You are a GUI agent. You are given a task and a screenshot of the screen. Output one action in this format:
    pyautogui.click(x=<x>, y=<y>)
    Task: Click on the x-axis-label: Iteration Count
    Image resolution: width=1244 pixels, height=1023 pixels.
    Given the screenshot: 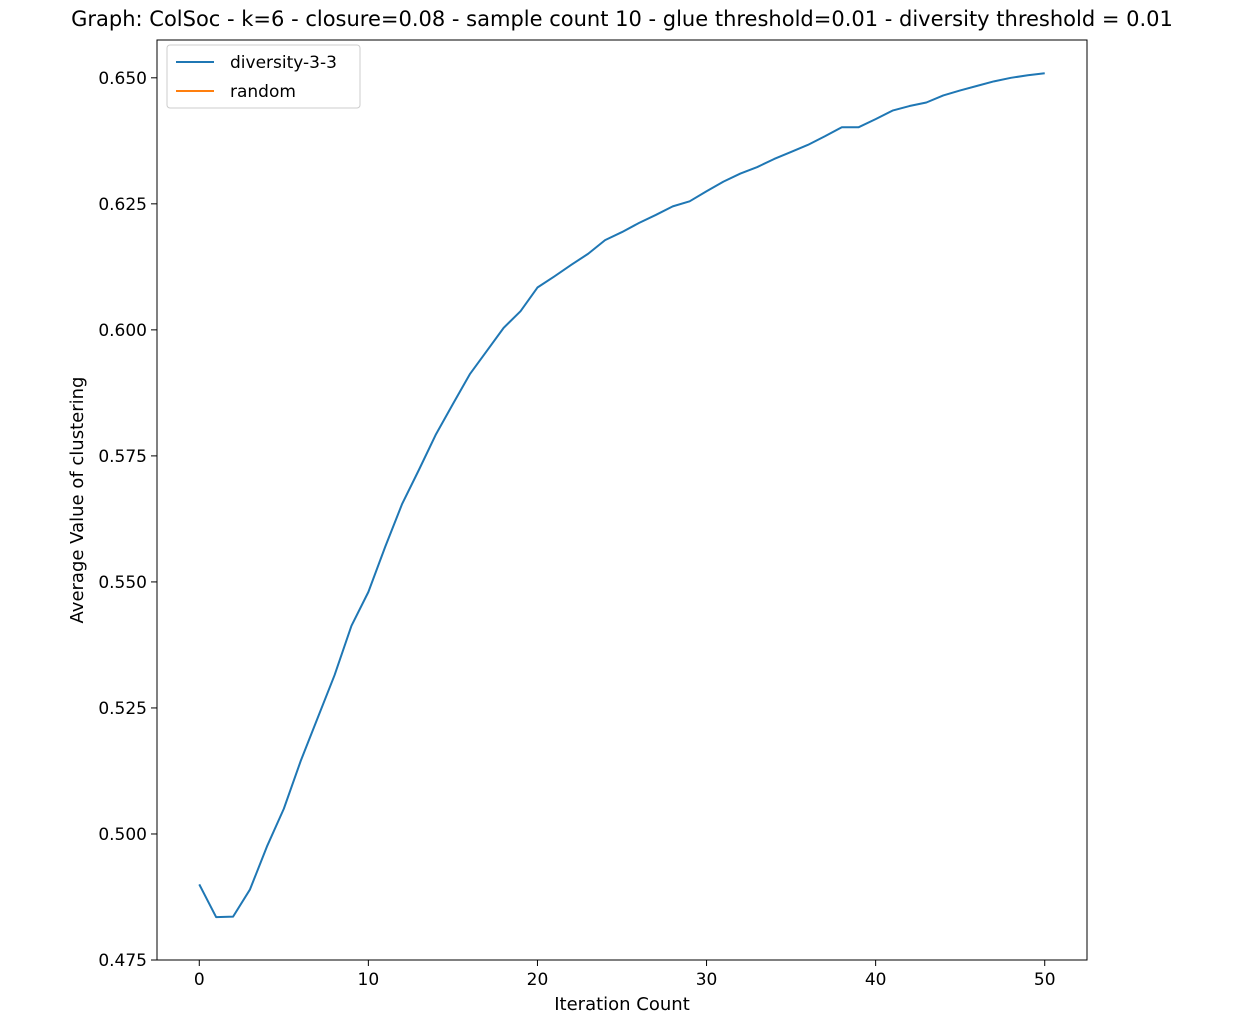 What is the action you would take?
    pyautogui.click(x=622, y=1004)
    